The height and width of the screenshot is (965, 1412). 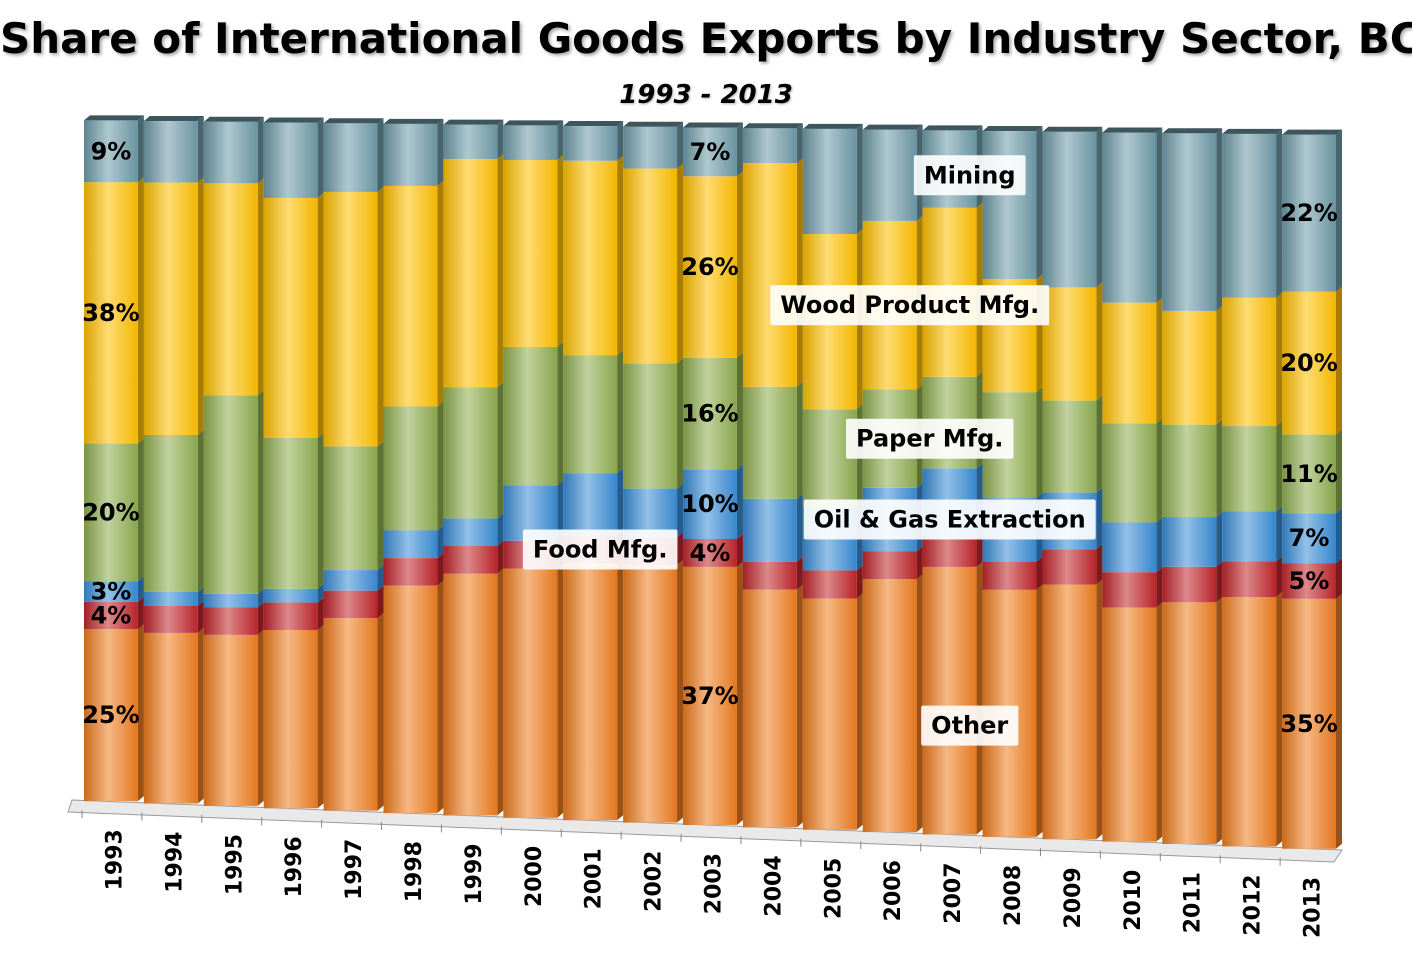 I want to click on percent-label: 20%, so click(x=1308, y=363).